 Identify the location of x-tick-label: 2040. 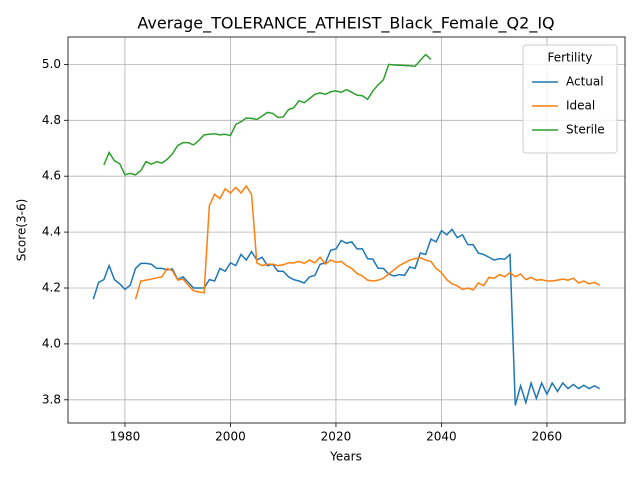
(441, 437).